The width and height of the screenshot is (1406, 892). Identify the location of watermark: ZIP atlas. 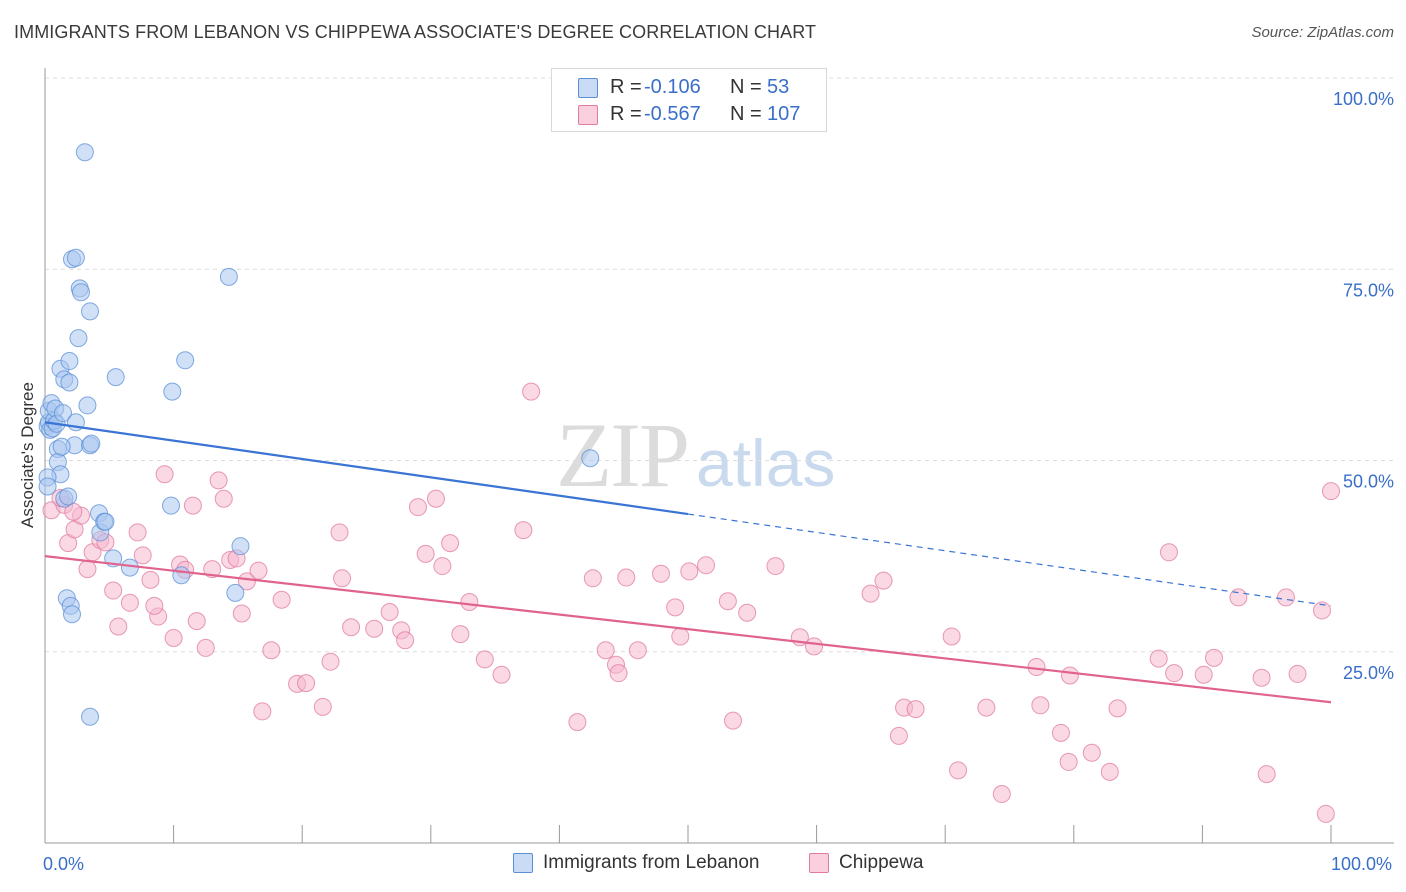
(695, 455).